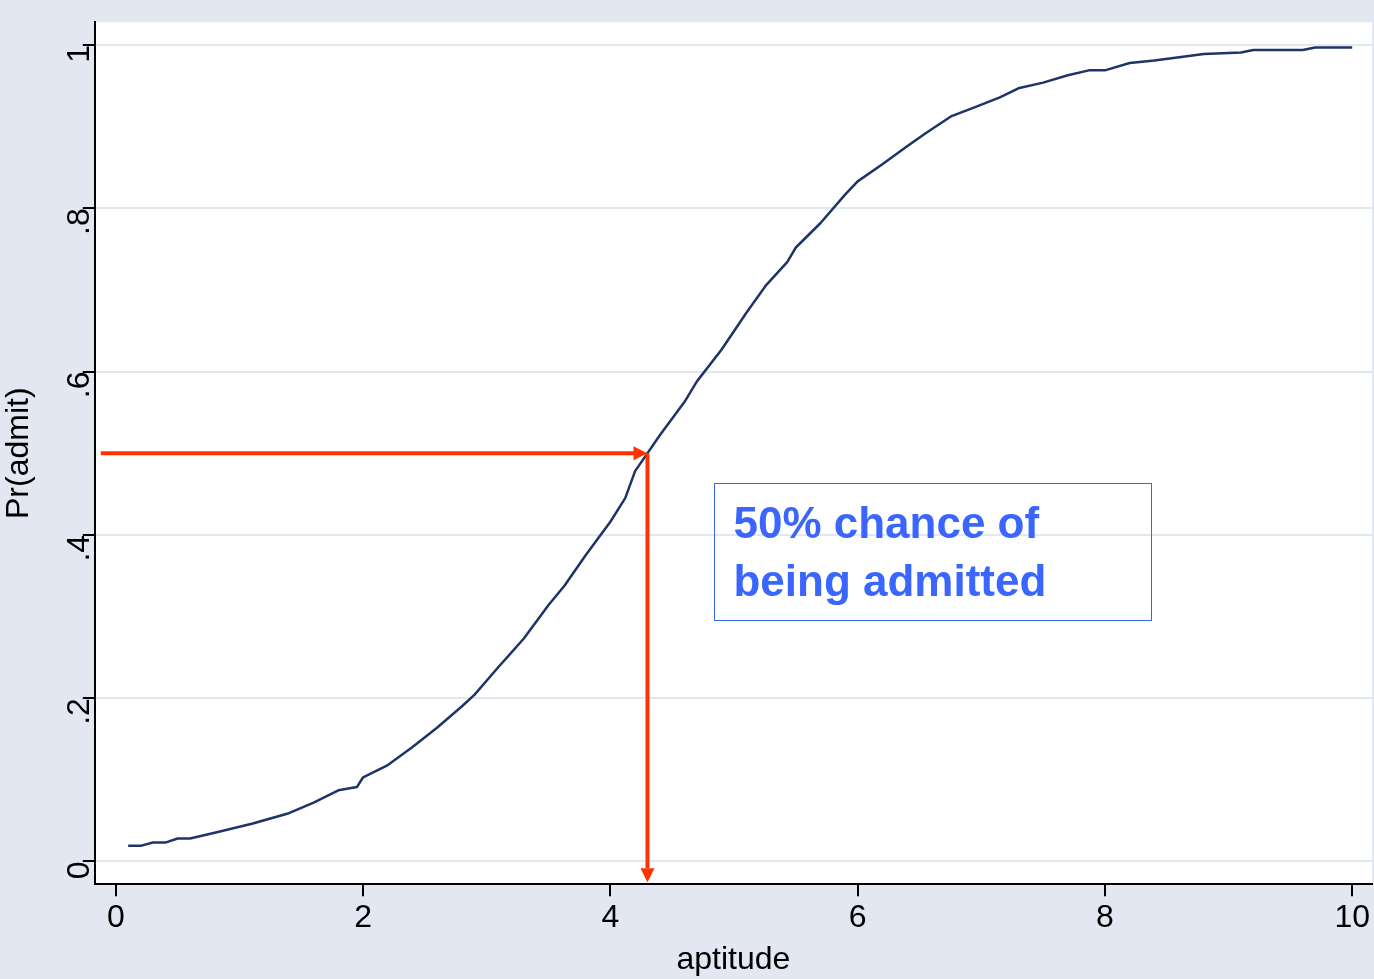  What do you see at coordinates (77, 548) in the screenshot?
I see `y-tick-label: .4` at bounding box center [77, 548].